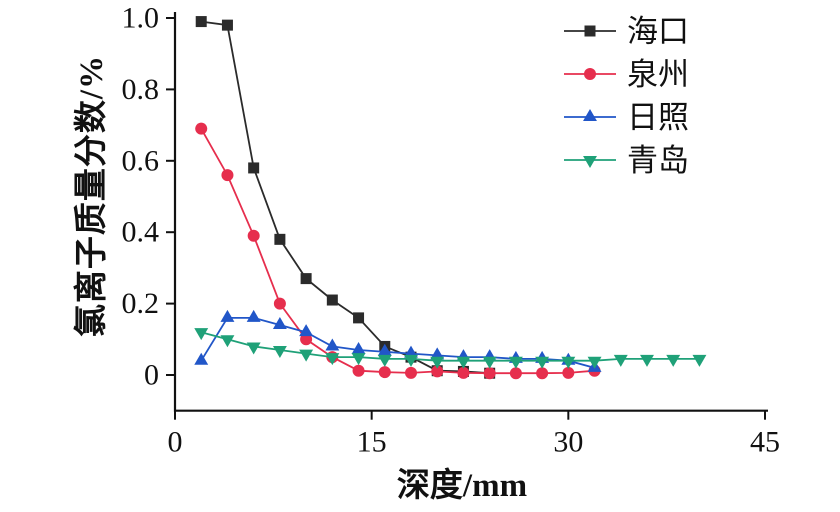  Describe the element at coordinates (474, 434) in the screenshot. I see `x-axis-ticks: 0 15 30 45` at that location.